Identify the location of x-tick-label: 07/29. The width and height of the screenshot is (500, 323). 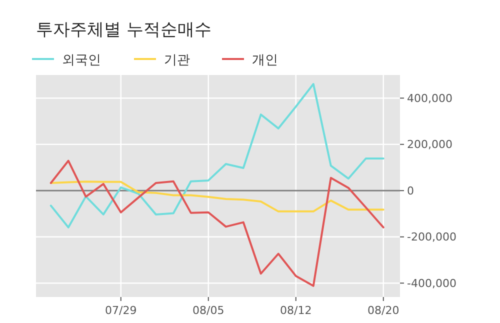
(121, 310).